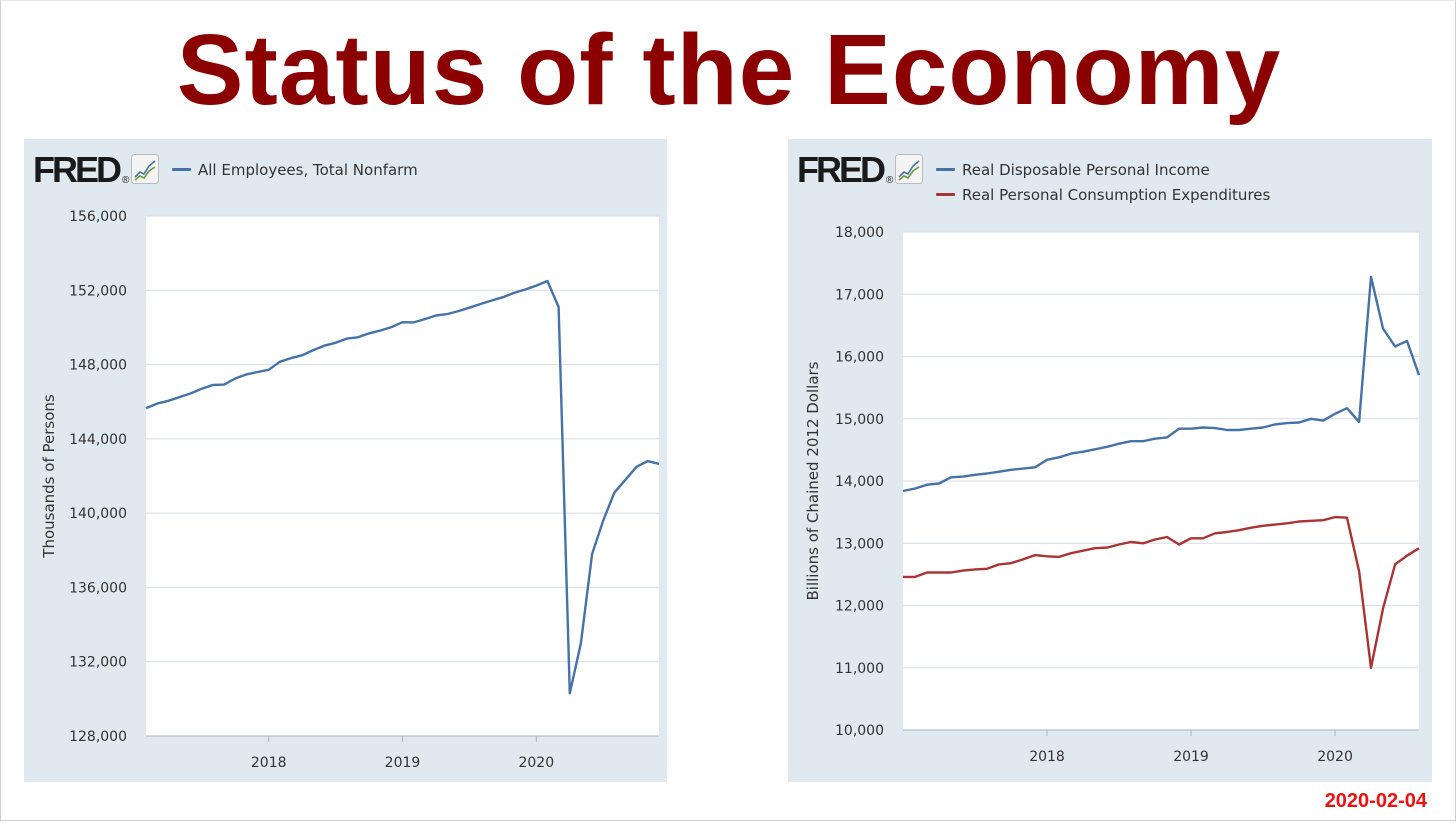 This screenshot has width=1456, height=823. What do you see at coordinates (1116, 194) in the screenshot?
I see `legend-label: Real Personal Consumption Expenditures` at bounding box center [1116, 194].